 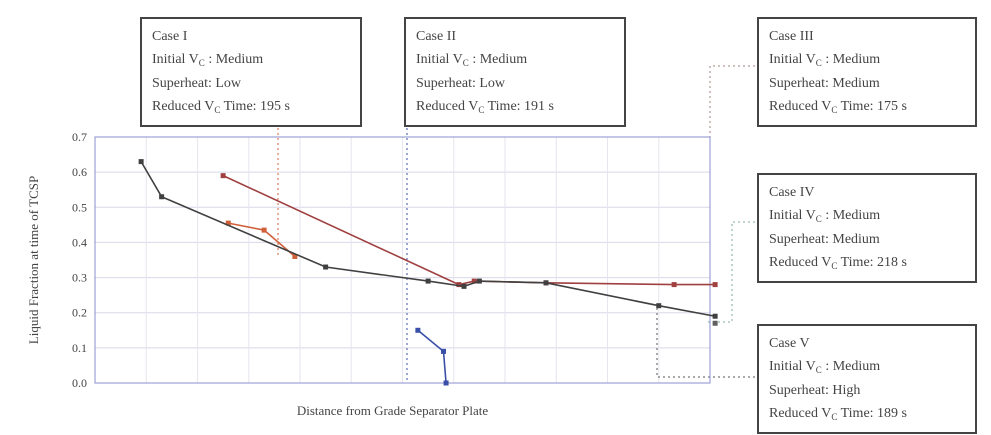 What do you see at coordinates (79, 278) in the screenshot?
I see `y-tick-label: 0.3` at bounding box center [79, 278].